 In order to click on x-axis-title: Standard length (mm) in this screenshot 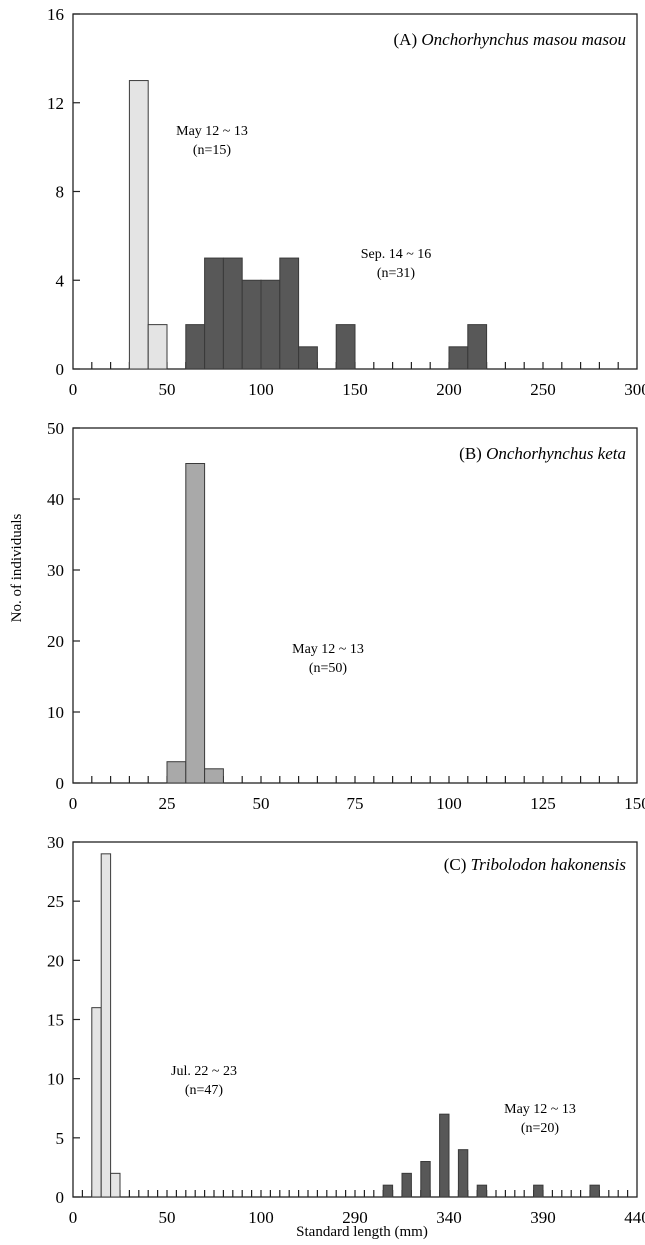, I will do `click(362, 1232)`.